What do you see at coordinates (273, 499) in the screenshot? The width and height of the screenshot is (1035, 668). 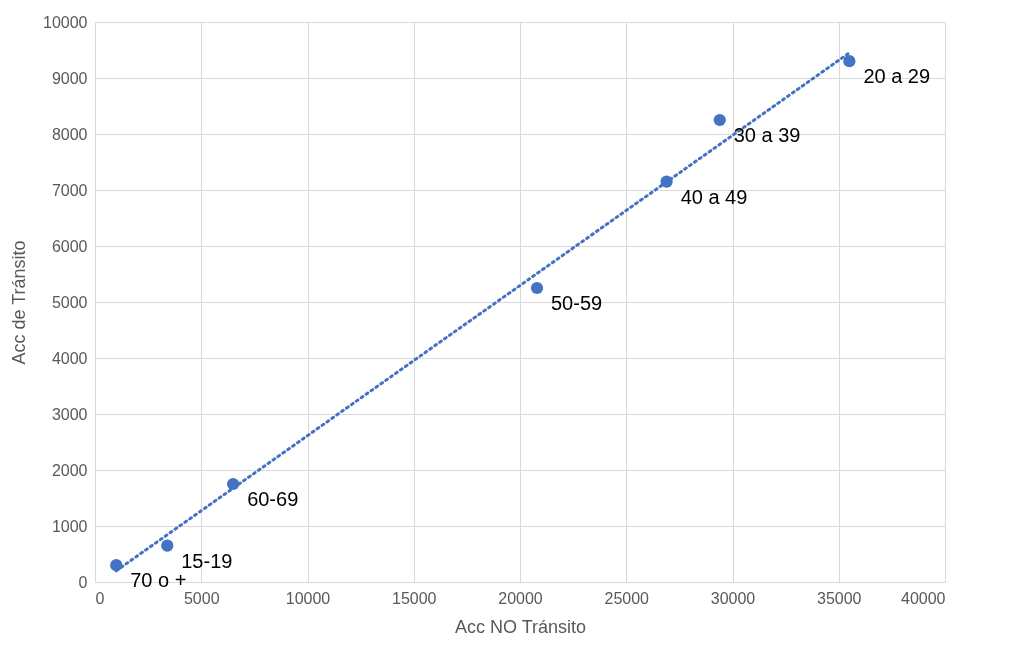 I see `annotation: 60-69` at bounding box center [273, 499].